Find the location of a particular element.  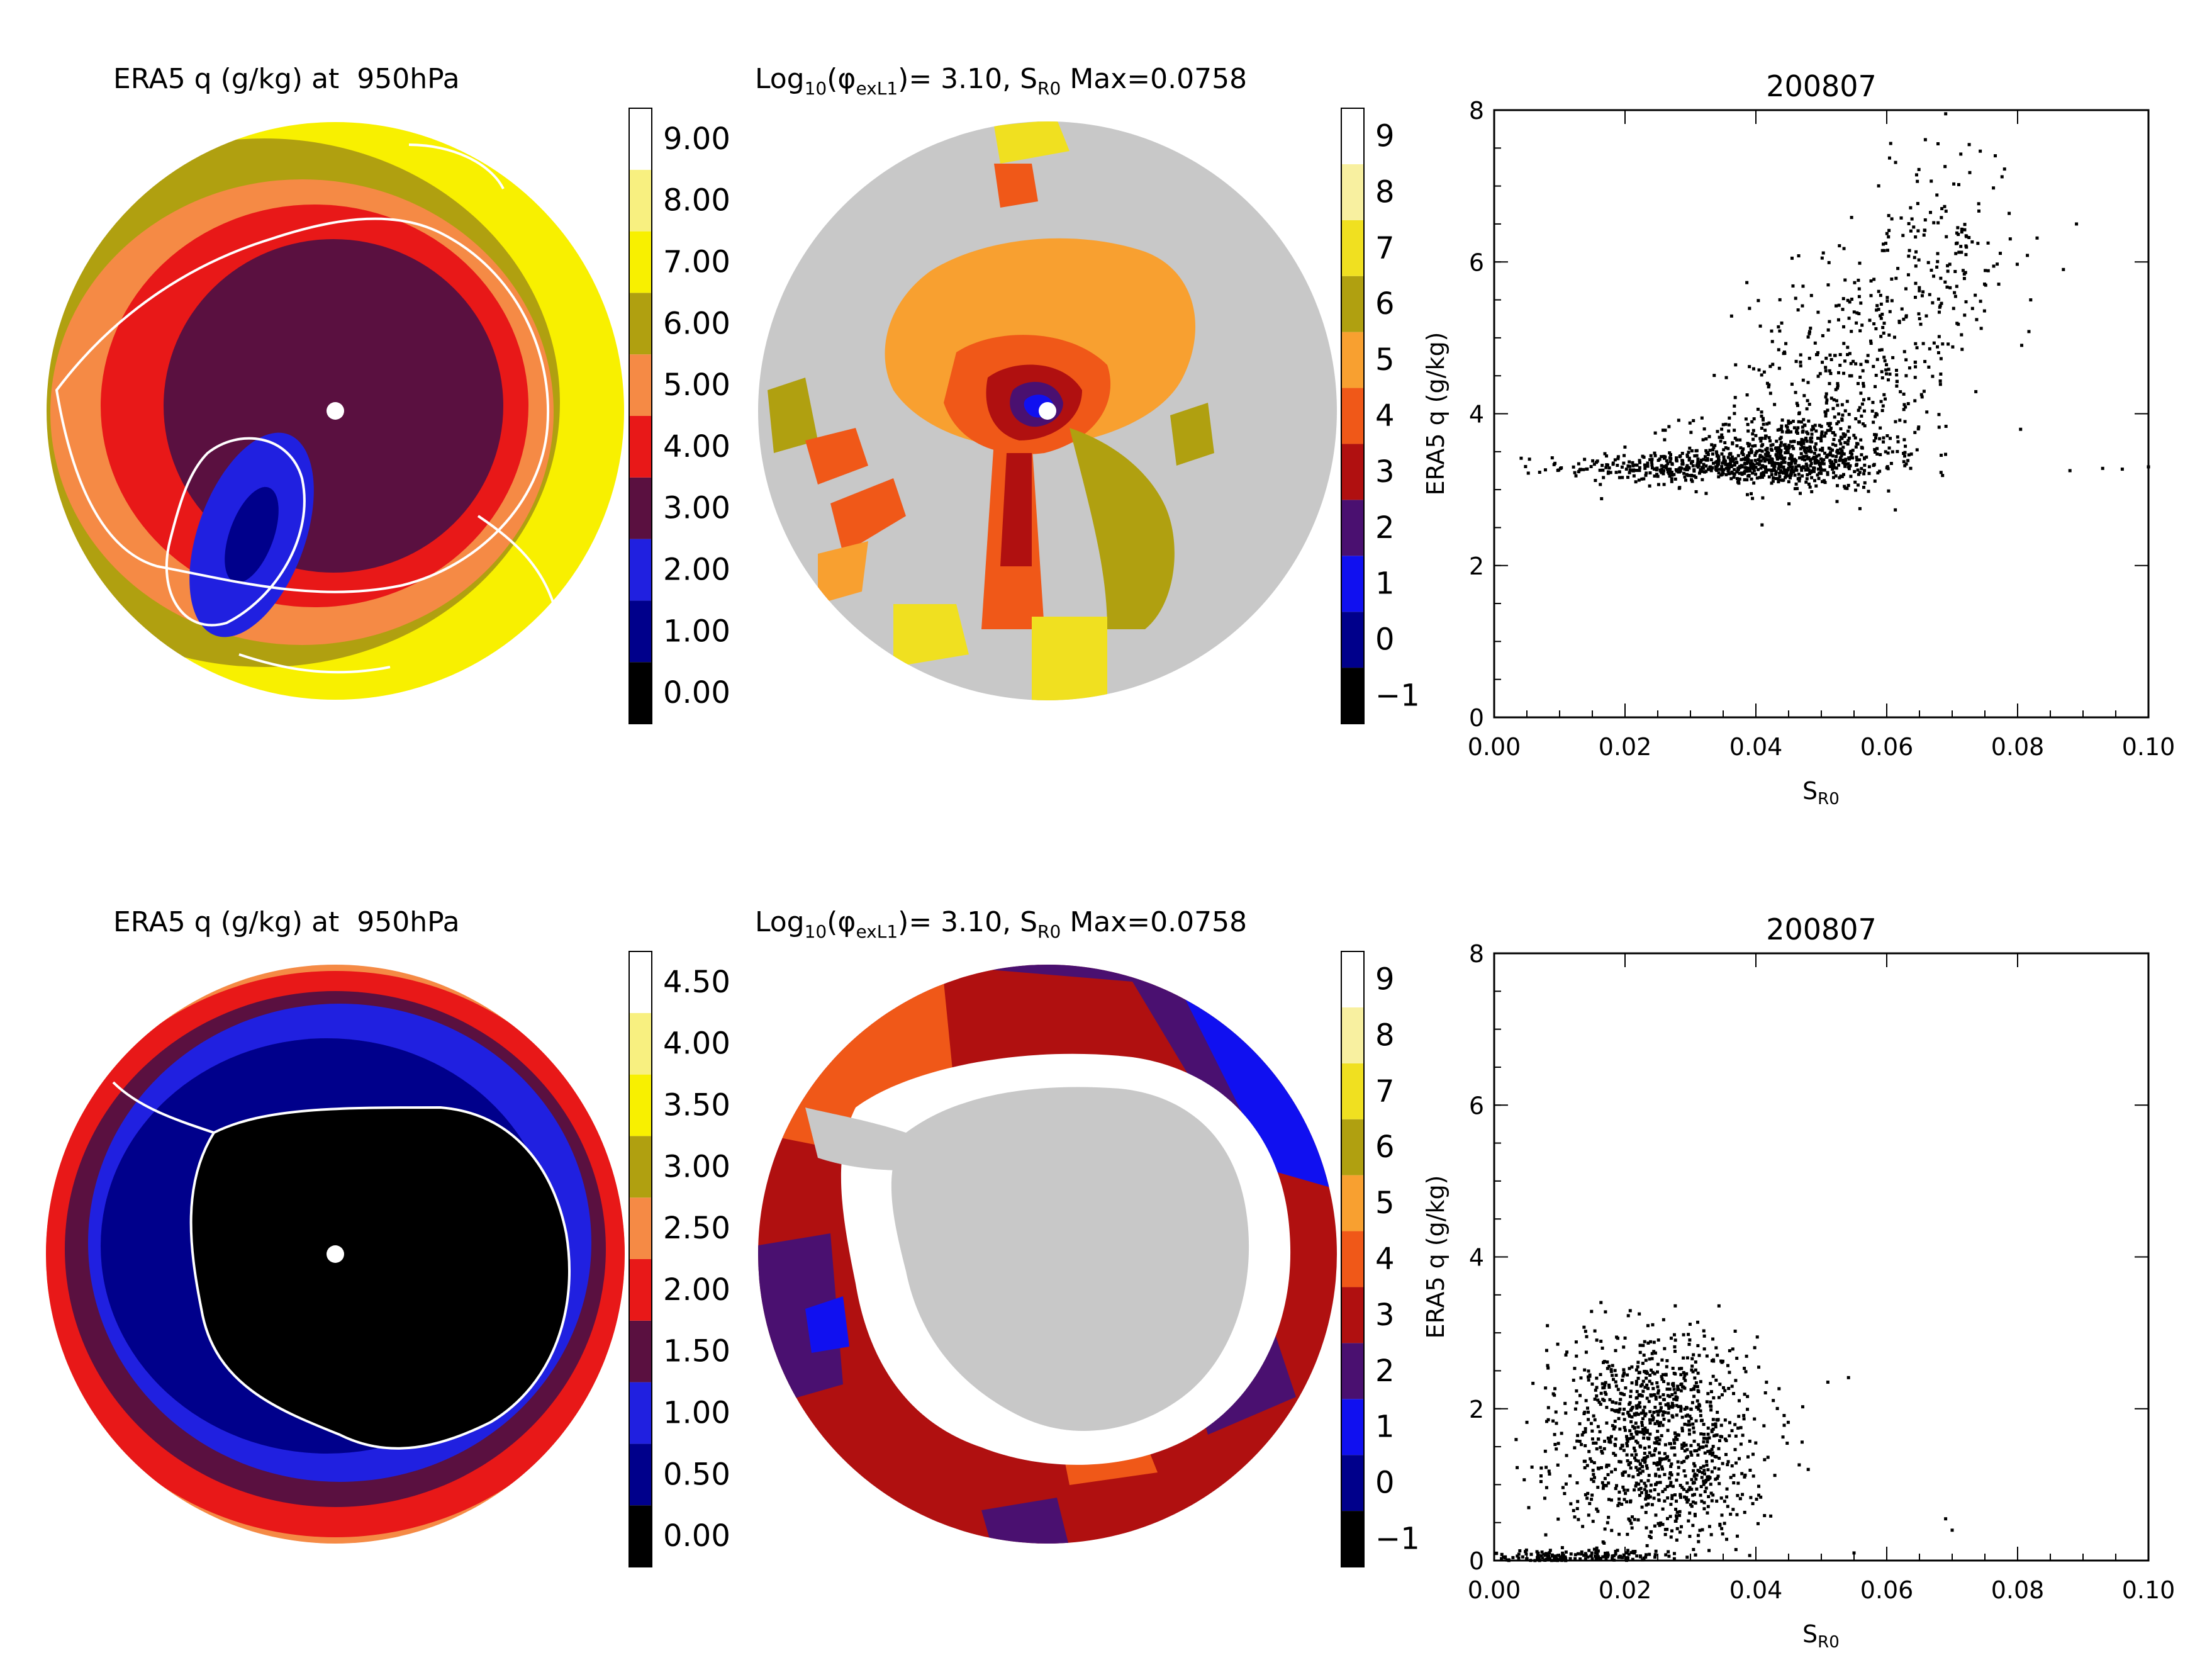

colorbar-tick-label: 9 is located at coordinates (1385, 136).